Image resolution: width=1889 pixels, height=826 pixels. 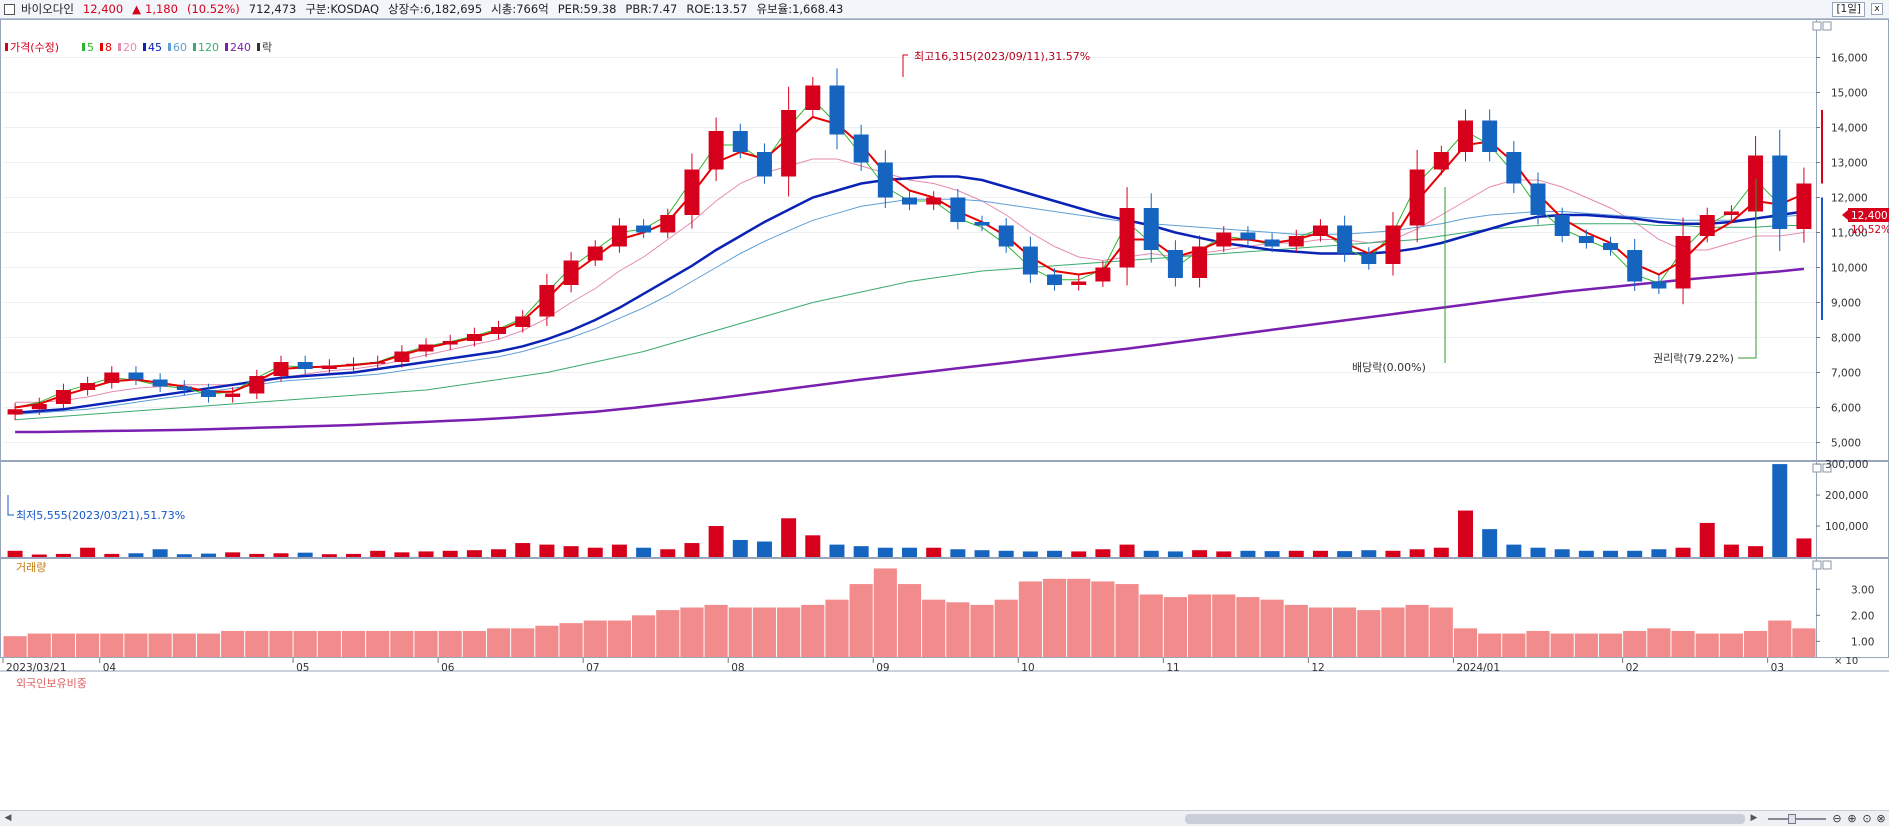 I want to click on dividend-annotation: 배당락(0.00%), so click(x=1399, y=280).